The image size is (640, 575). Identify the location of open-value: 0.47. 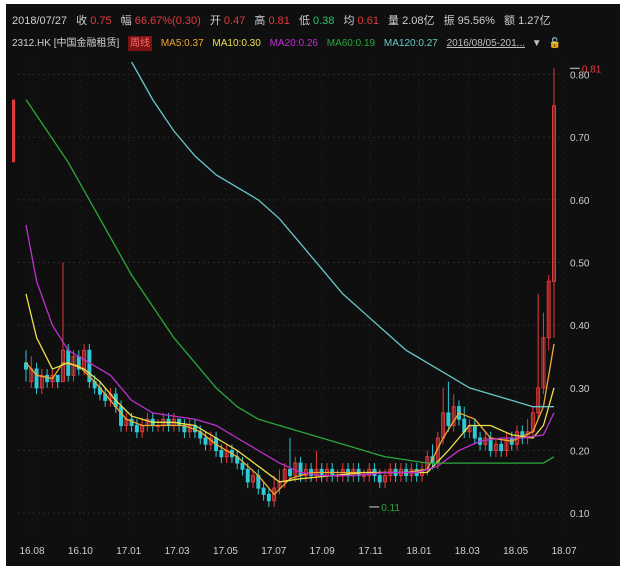
(234, 21).